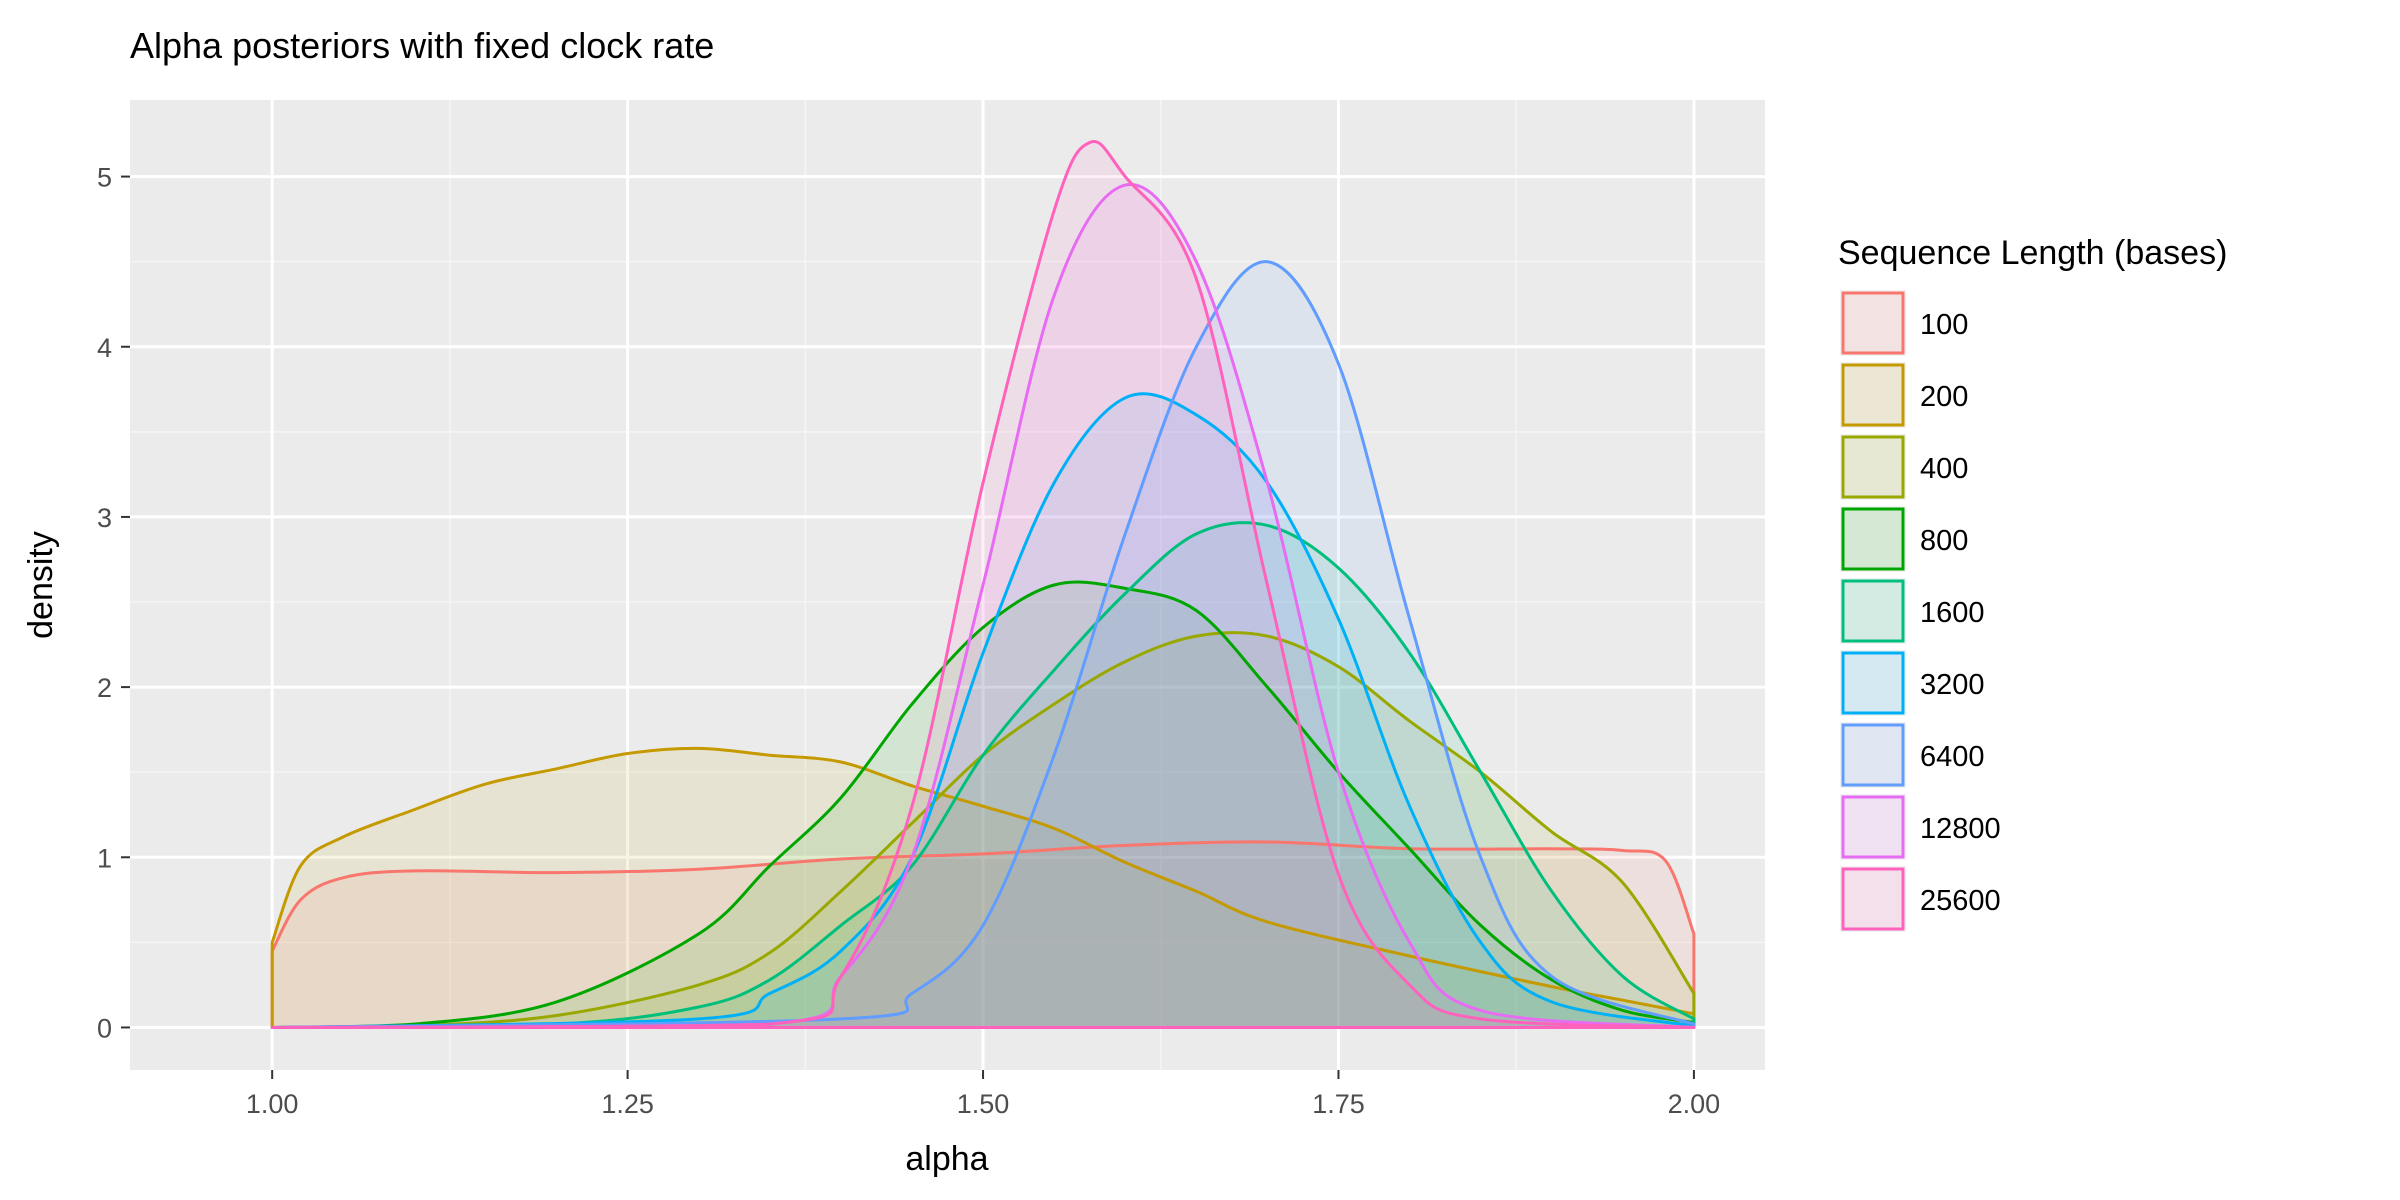 The width and height of the screenshot is (2400, 1200). I want to click on x-tick-label: 2.00, so click(1694, 1104).